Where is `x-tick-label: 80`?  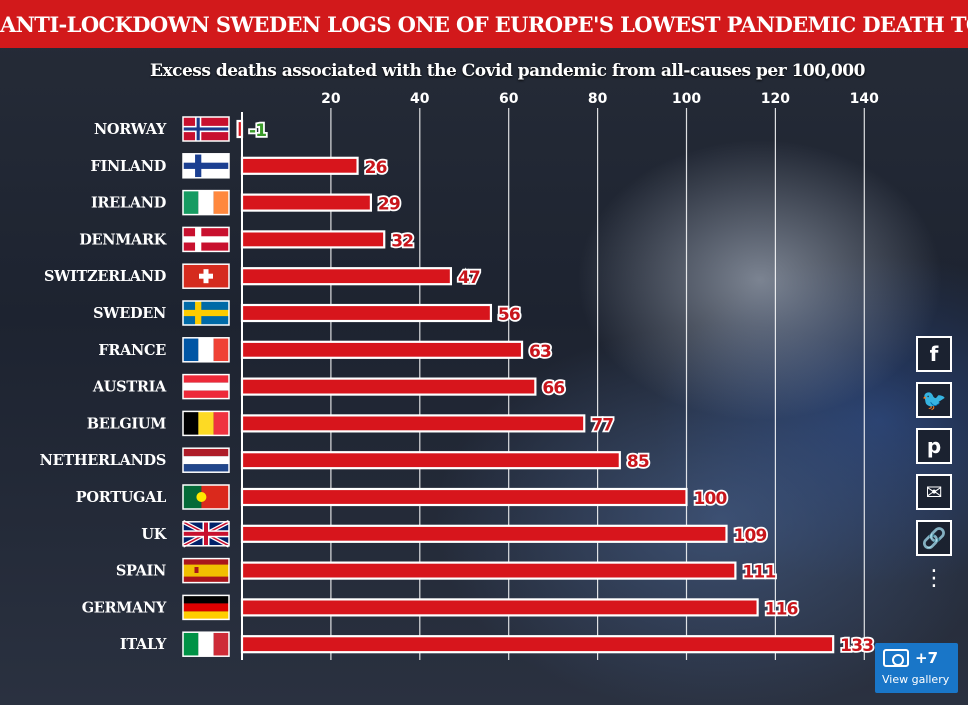 x-tick-label: 80 is located at coordinates (598, 99).